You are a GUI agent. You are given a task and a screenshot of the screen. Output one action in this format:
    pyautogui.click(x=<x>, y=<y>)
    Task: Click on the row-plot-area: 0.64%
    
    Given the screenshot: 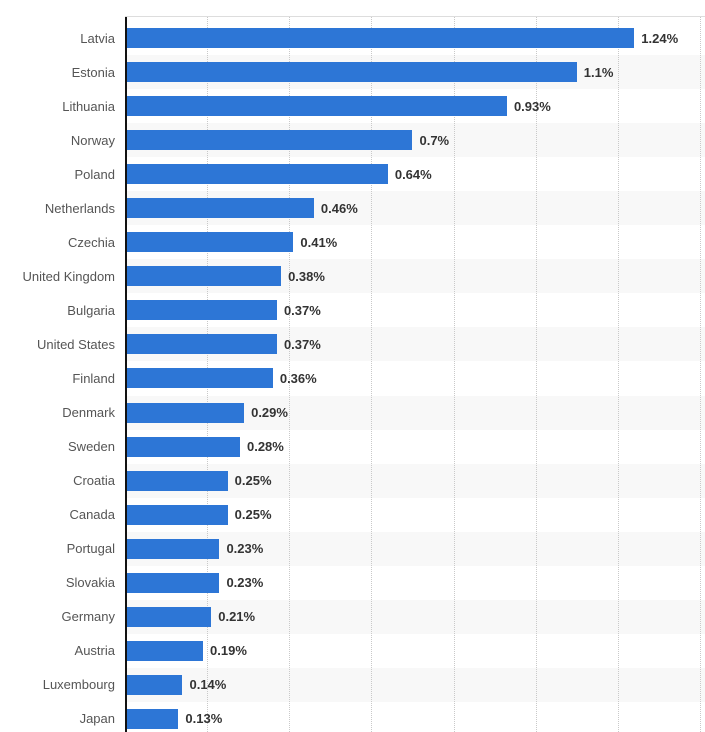 What is the action you would take?
    pyautogui.click(x=415, y=174)
    